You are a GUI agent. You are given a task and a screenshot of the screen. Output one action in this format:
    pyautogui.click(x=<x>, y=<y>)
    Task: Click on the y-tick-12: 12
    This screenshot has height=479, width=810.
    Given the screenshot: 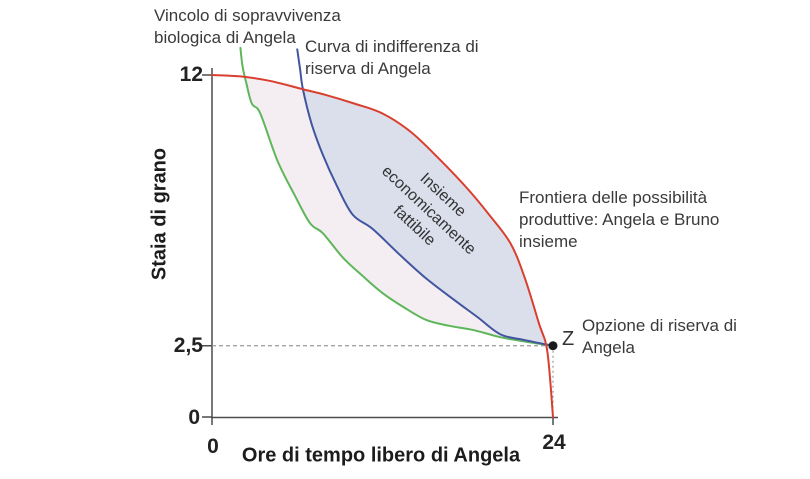 What is the action you would take?
    pyautogui.click(x=191, y=74)
    